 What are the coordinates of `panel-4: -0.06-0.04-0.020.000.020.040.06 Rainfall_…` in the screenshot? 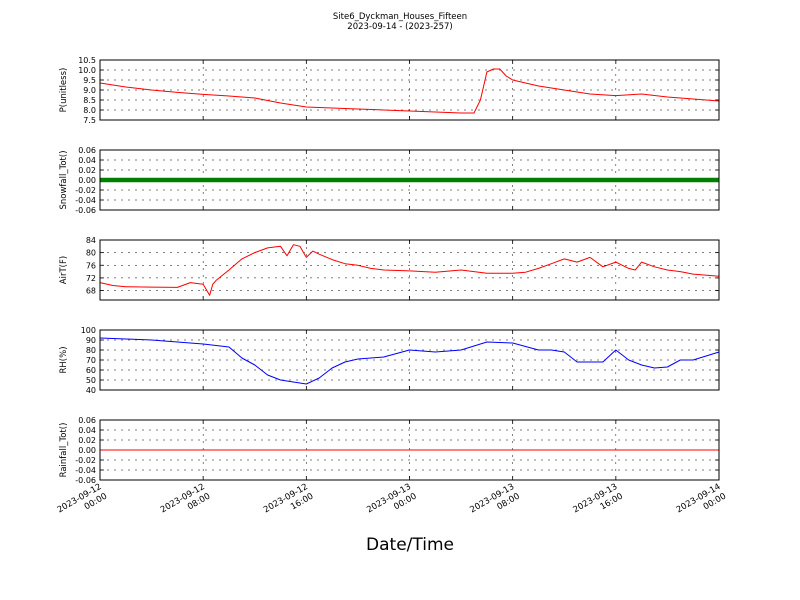 It's located at (389, 450).